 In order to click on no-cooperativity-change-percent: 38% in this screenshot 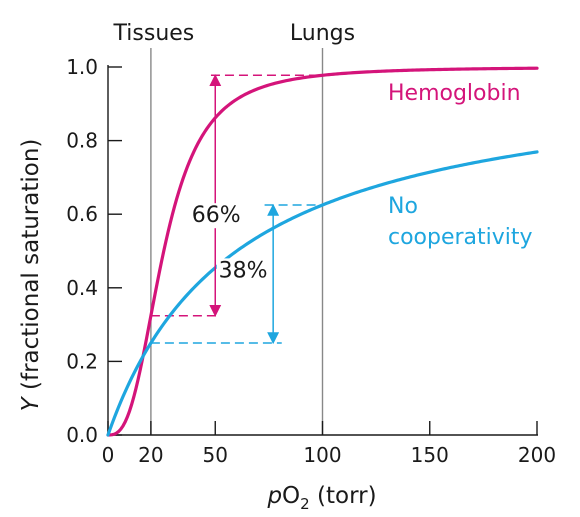, I will do `click(243, 270)`.